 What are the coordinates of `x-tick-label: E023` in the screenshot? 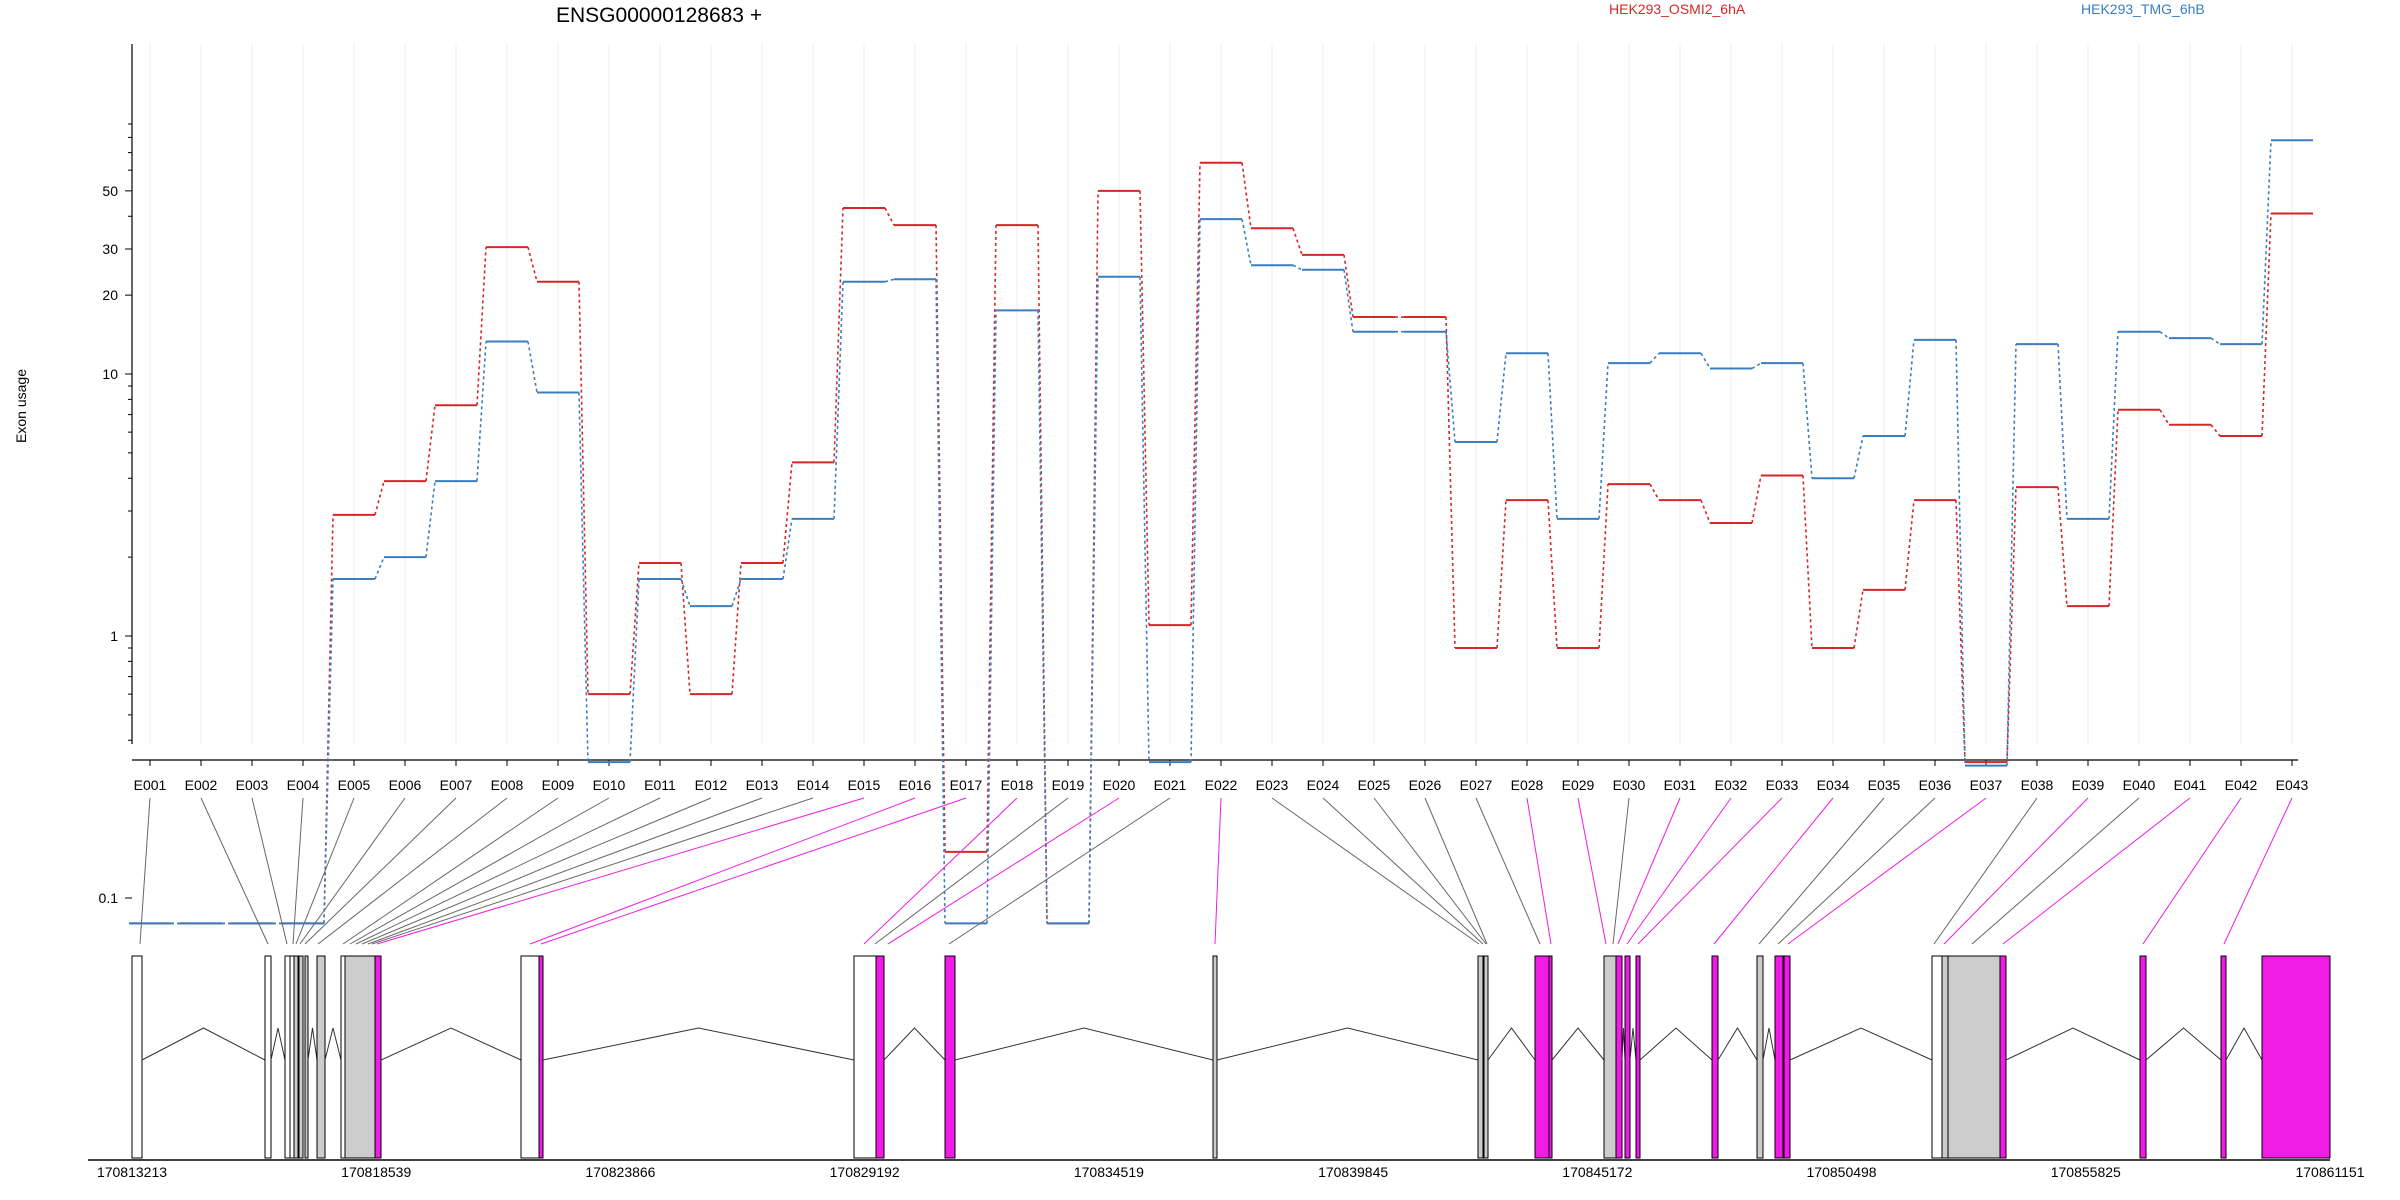 It's located at (1272, 785).